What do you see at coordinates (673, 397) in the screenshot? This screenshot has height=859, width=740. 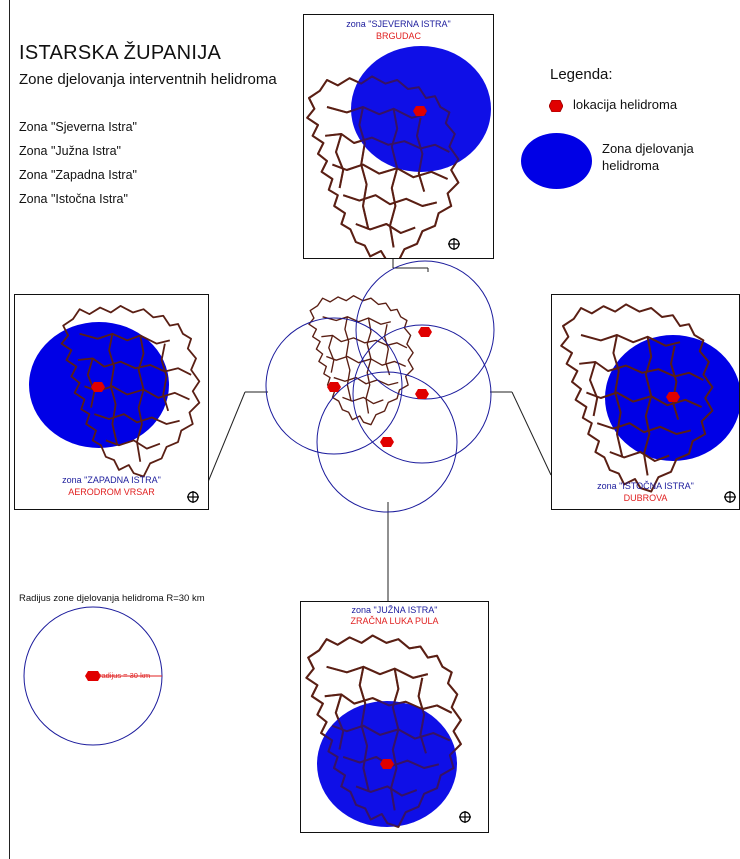 I see `east-helipad-marker` at bounding box center [673, 397].